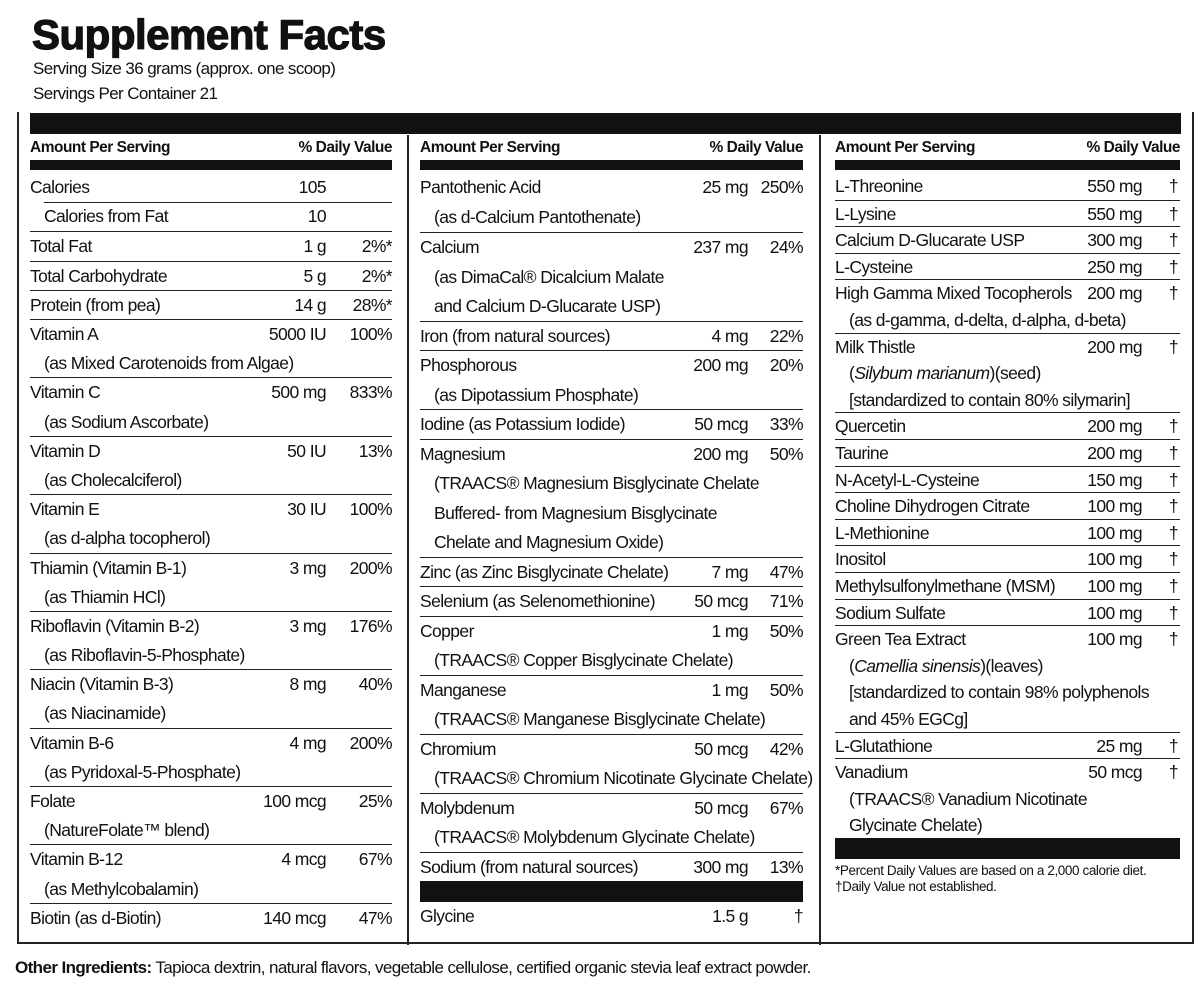 This screenshot has height=997, width=1200. I want to click on nutrient-name: Iodine (as Potassium Iodide), so click(523, 424).